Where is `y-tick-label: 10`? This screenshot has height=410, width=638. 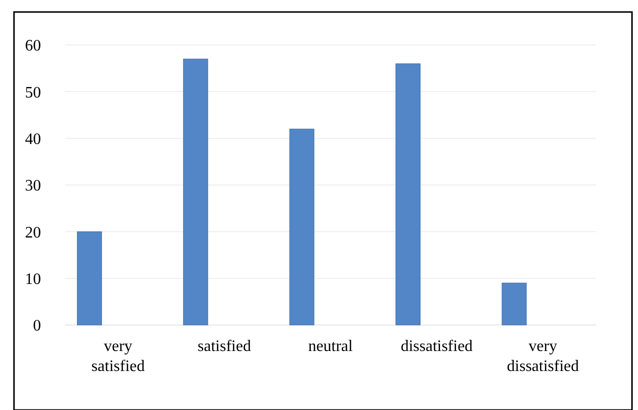
y-tick-label: 10 is located at coordinates (33, 279).